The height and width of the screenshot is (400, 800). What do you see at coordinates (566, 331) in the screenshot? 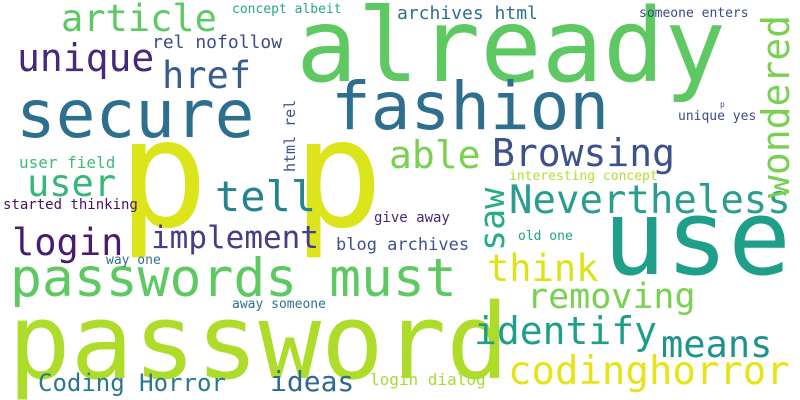
I see `word-identify: identify` at bounding box center [566, 331].